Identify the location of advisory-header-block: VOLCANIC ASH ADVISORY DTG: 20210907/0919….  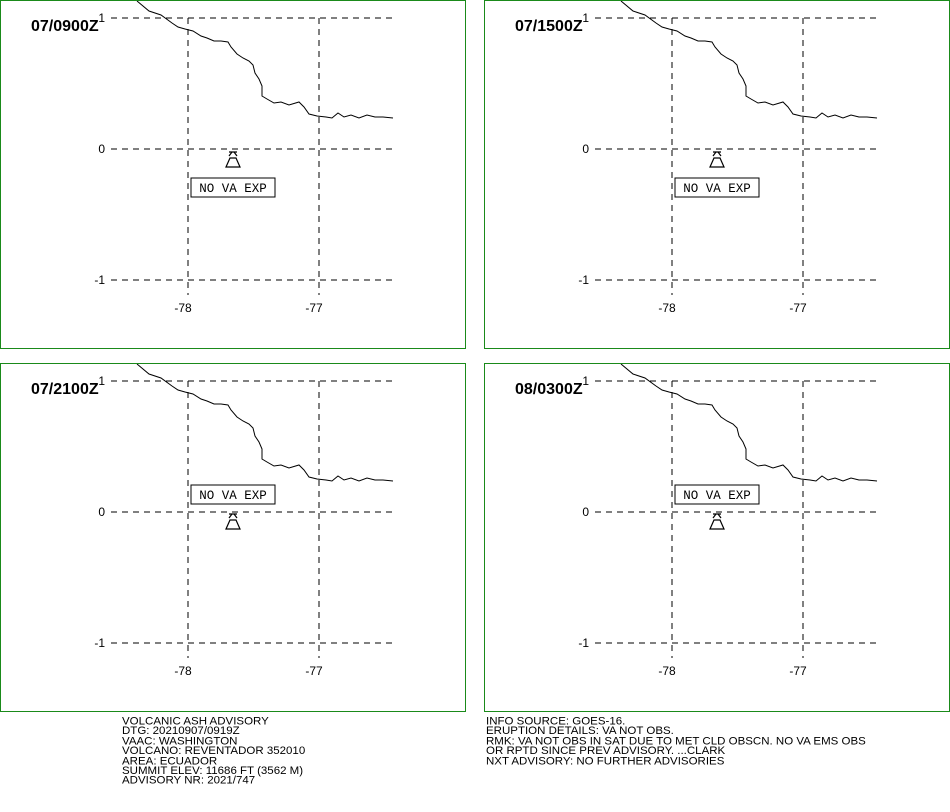
(214, 751).